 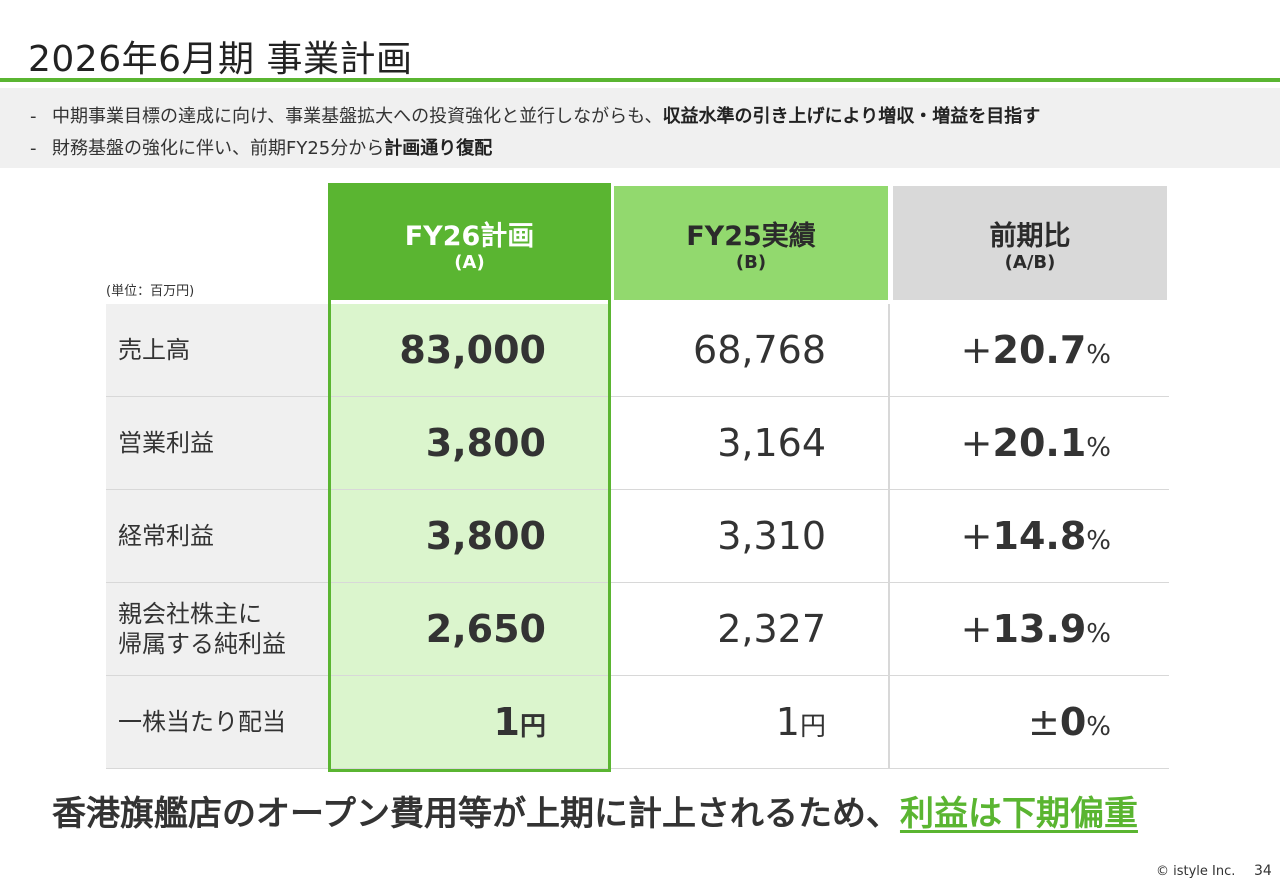 What do you see at coordinates (150, 291) in the screenshot?
I see `unit-note: (単位：百万円)` at bounding box center [150, 291].